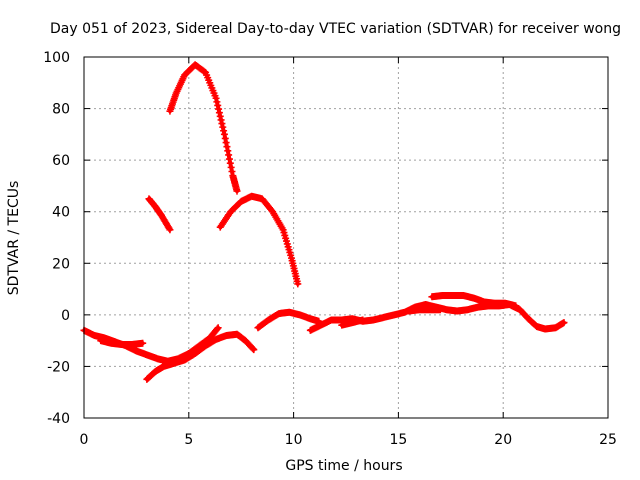 The width and height of the screenshot is (640, 480). What do you see at coordinates (608, 440) in the screenshot?
I see `x-tick-label: 25` at bounding box center [608, 440].